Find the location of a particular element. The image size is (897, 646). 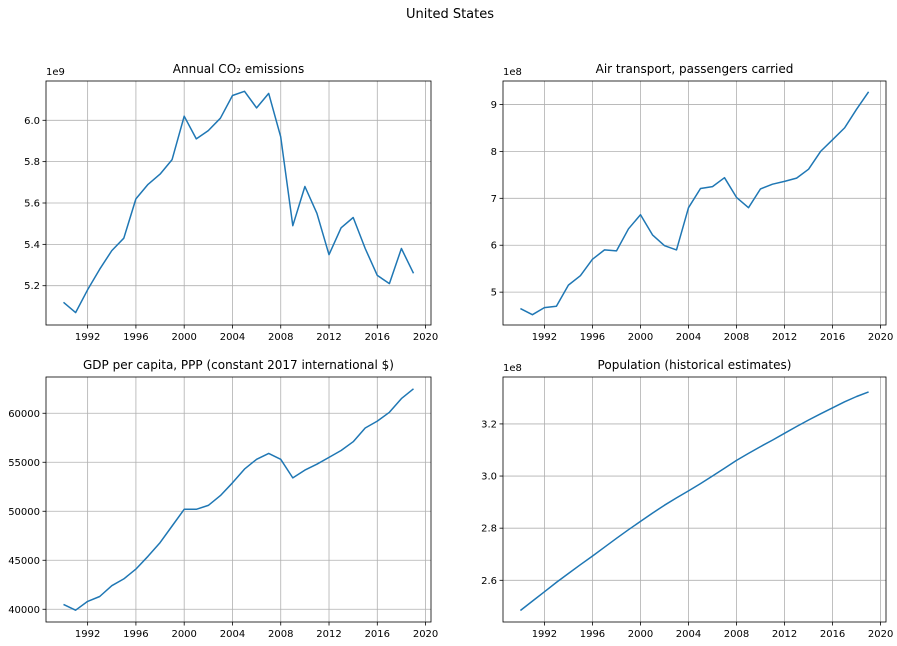

chart-title: Annual CO₂ emissions is located at coordinates (238, 69).